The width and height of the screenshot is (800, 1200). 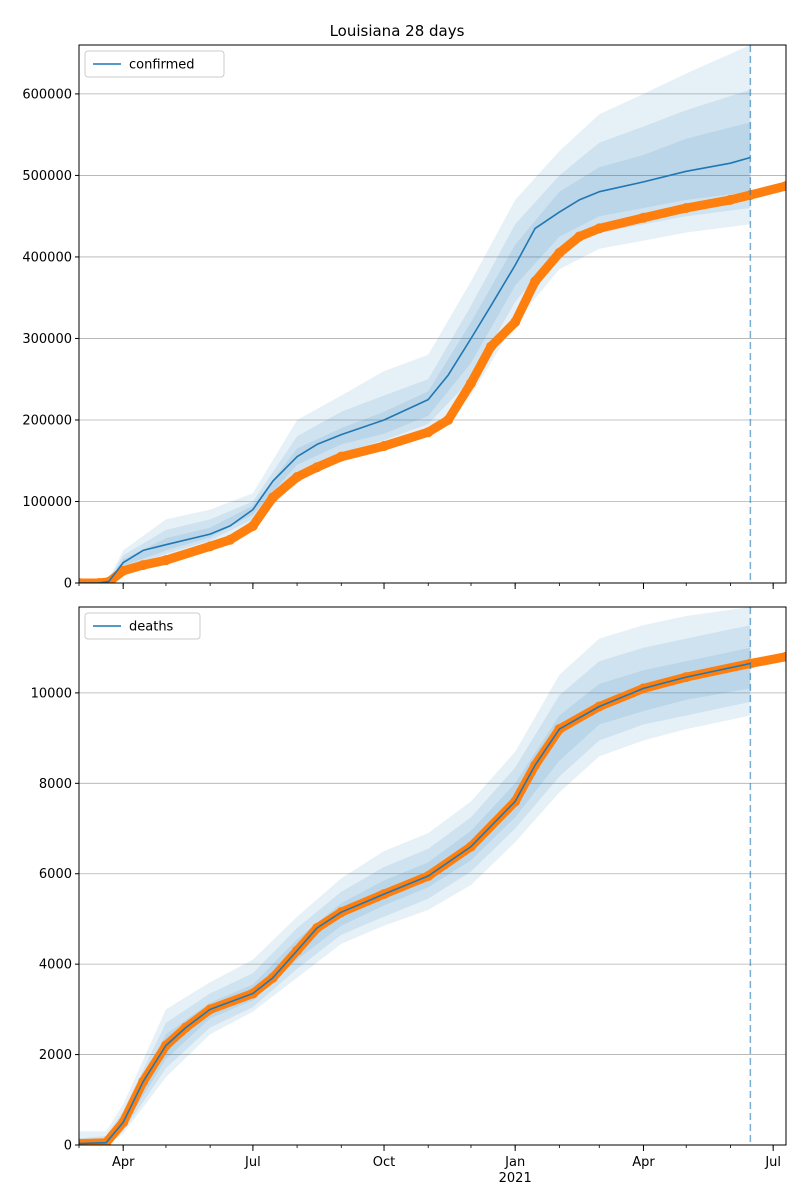 What do you see at coordinates (47, 257) in the screenshot?
I see `y-tick-label: 400000` at bounding box center [47, 257].